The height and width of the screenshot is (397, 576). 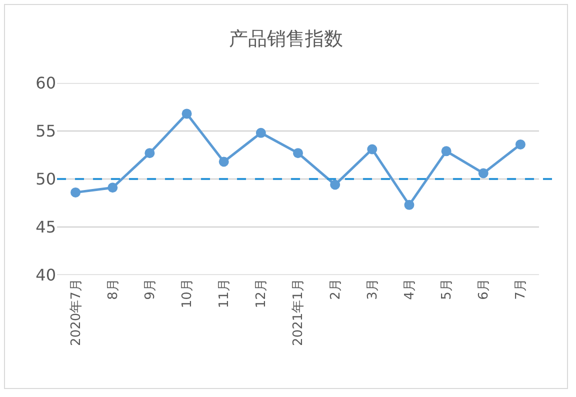 I want to click on x-tick-label: 3月, so click(x=372, y=289).